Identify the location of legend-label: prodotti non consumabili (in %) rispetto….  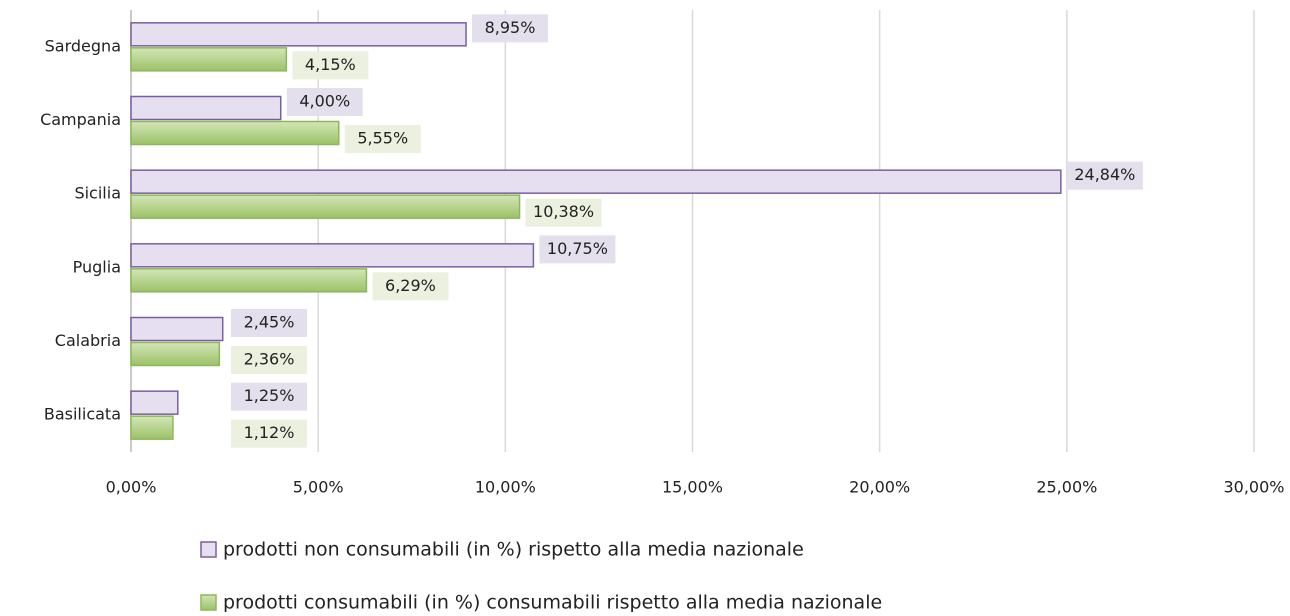
(513, 550).